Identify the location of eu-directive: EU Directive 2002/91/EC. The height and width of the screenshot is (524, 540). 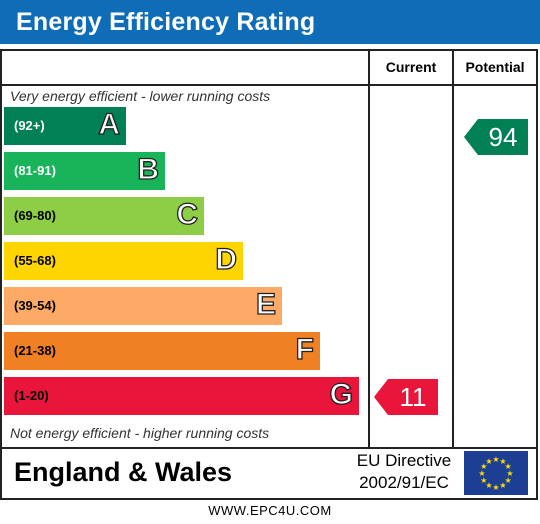
(404, 472).